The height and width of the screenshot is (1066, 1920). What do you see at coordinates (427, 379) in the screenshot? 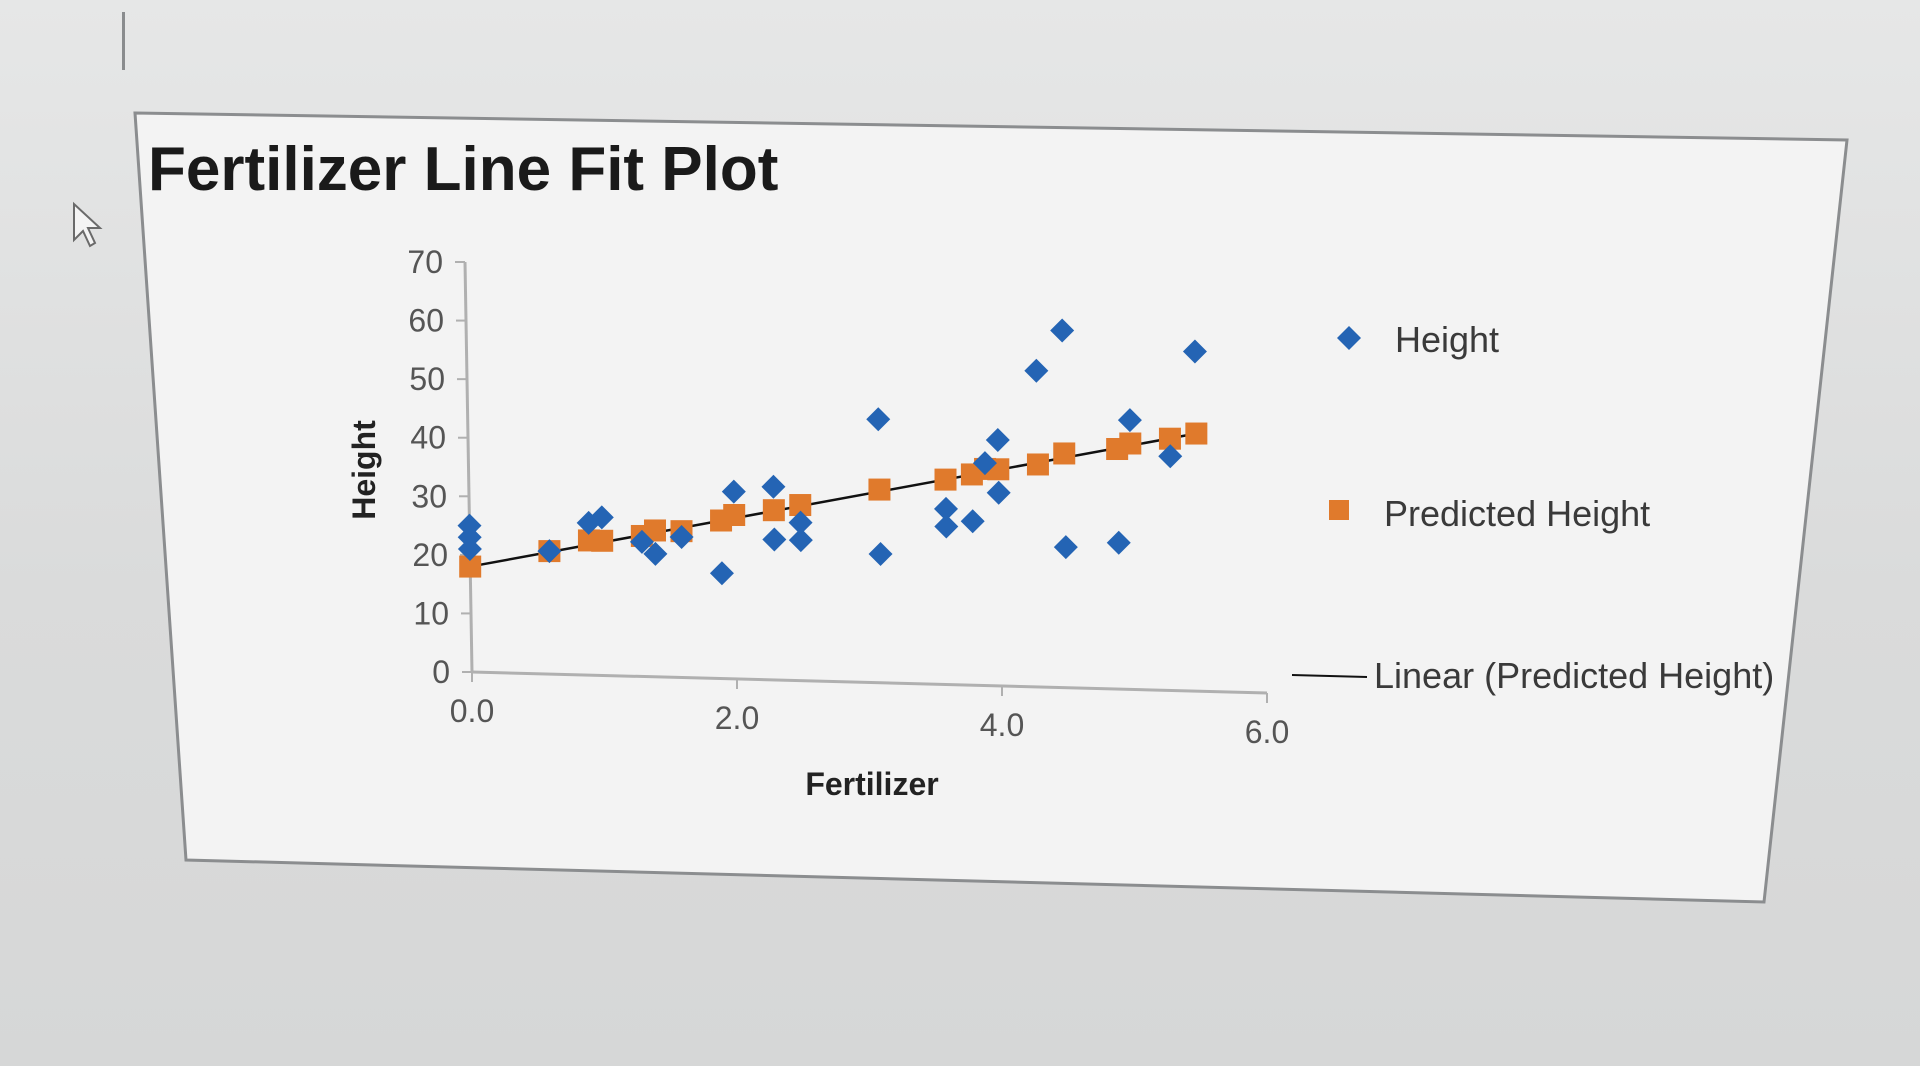
I see `y-tick-label: 50` at bounding box center [427, 379].